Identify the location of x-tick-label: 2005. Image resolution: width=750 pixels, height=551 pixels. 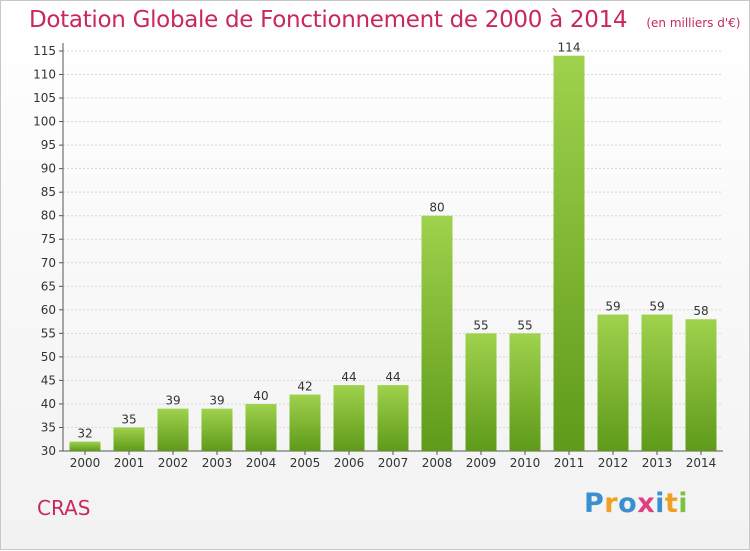
(305, 463).